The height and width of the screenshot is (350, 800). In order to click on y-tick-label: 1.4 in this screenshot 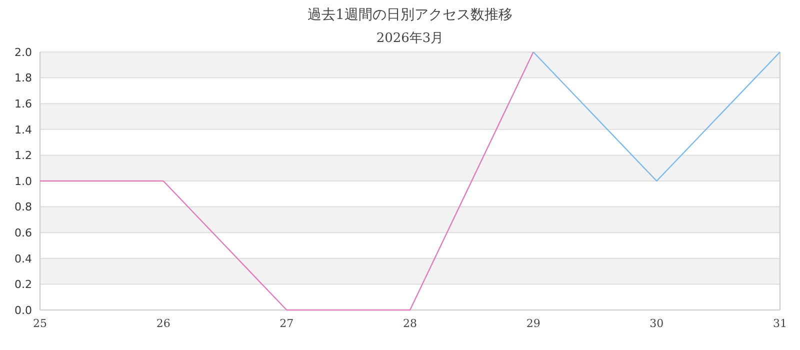, I will do `click(23, 129)`.